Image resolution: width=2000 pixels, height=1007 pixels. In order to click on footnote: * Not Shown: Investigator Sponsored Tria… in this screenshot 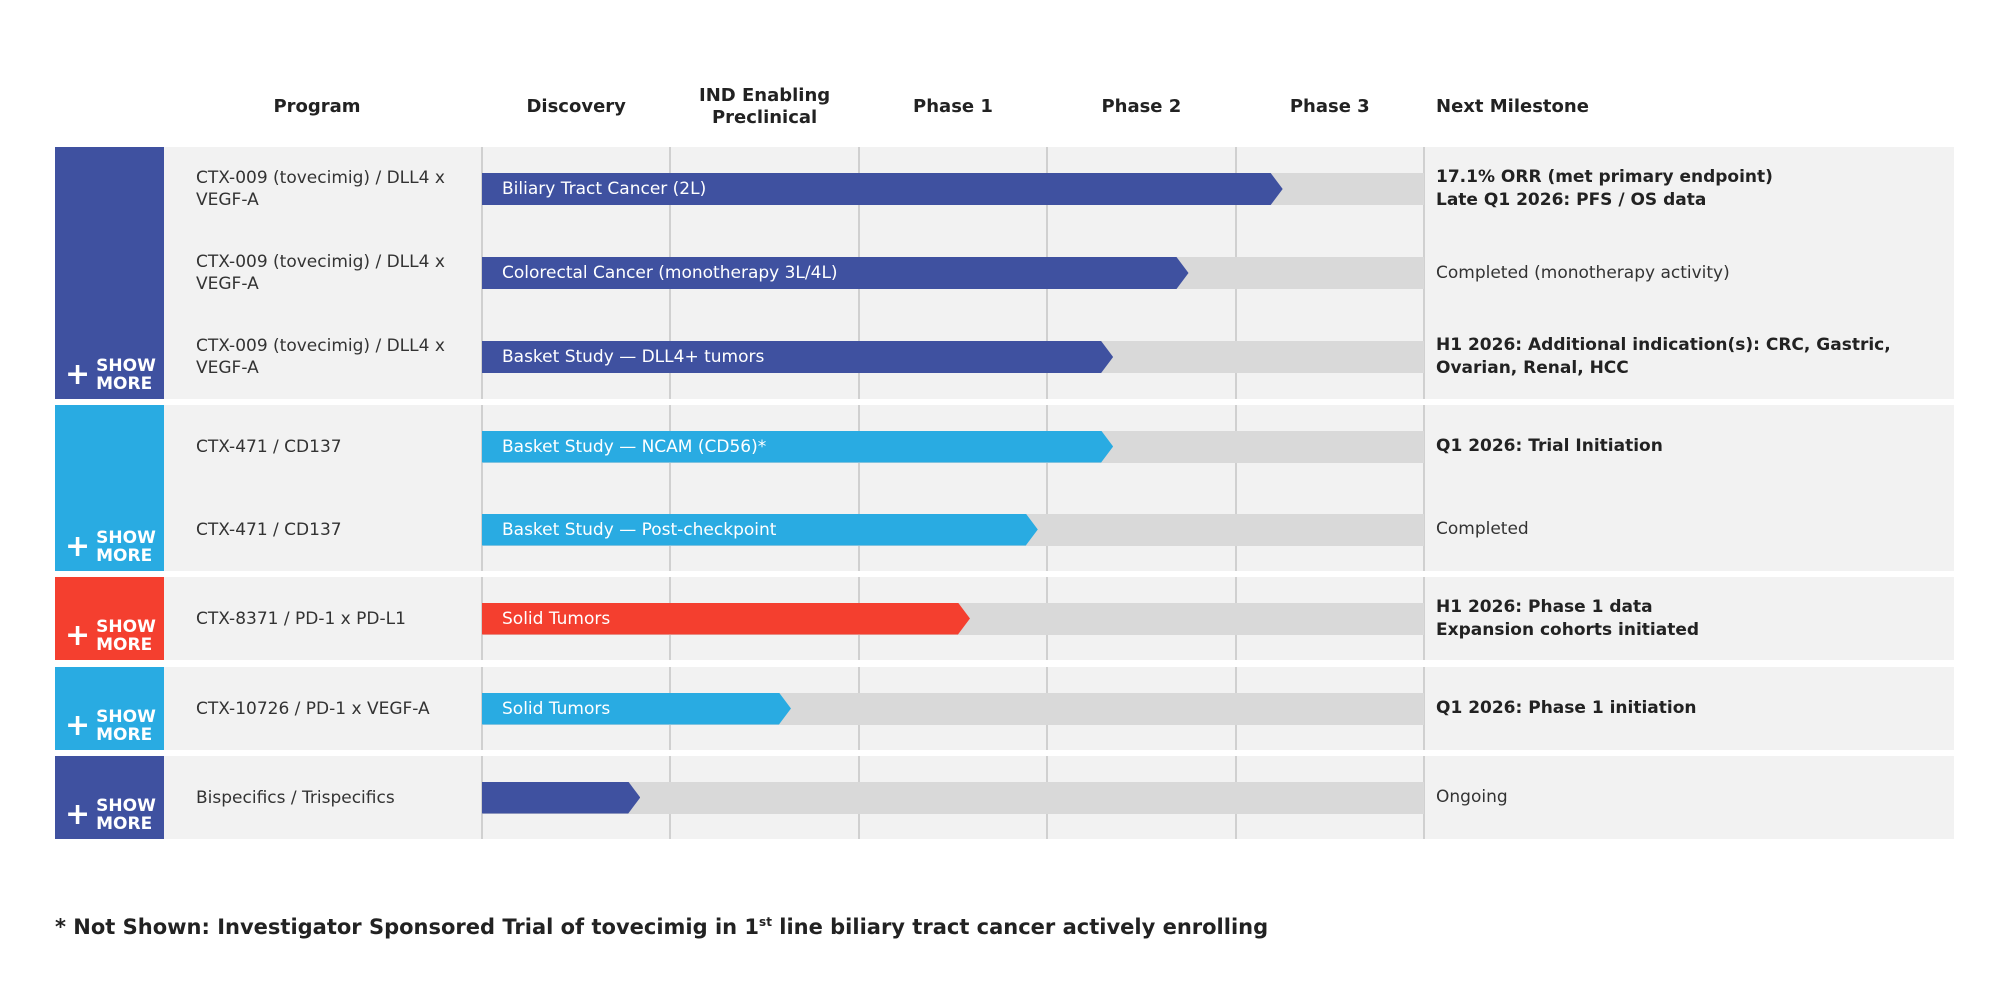, I will do `click(662, 927)`.